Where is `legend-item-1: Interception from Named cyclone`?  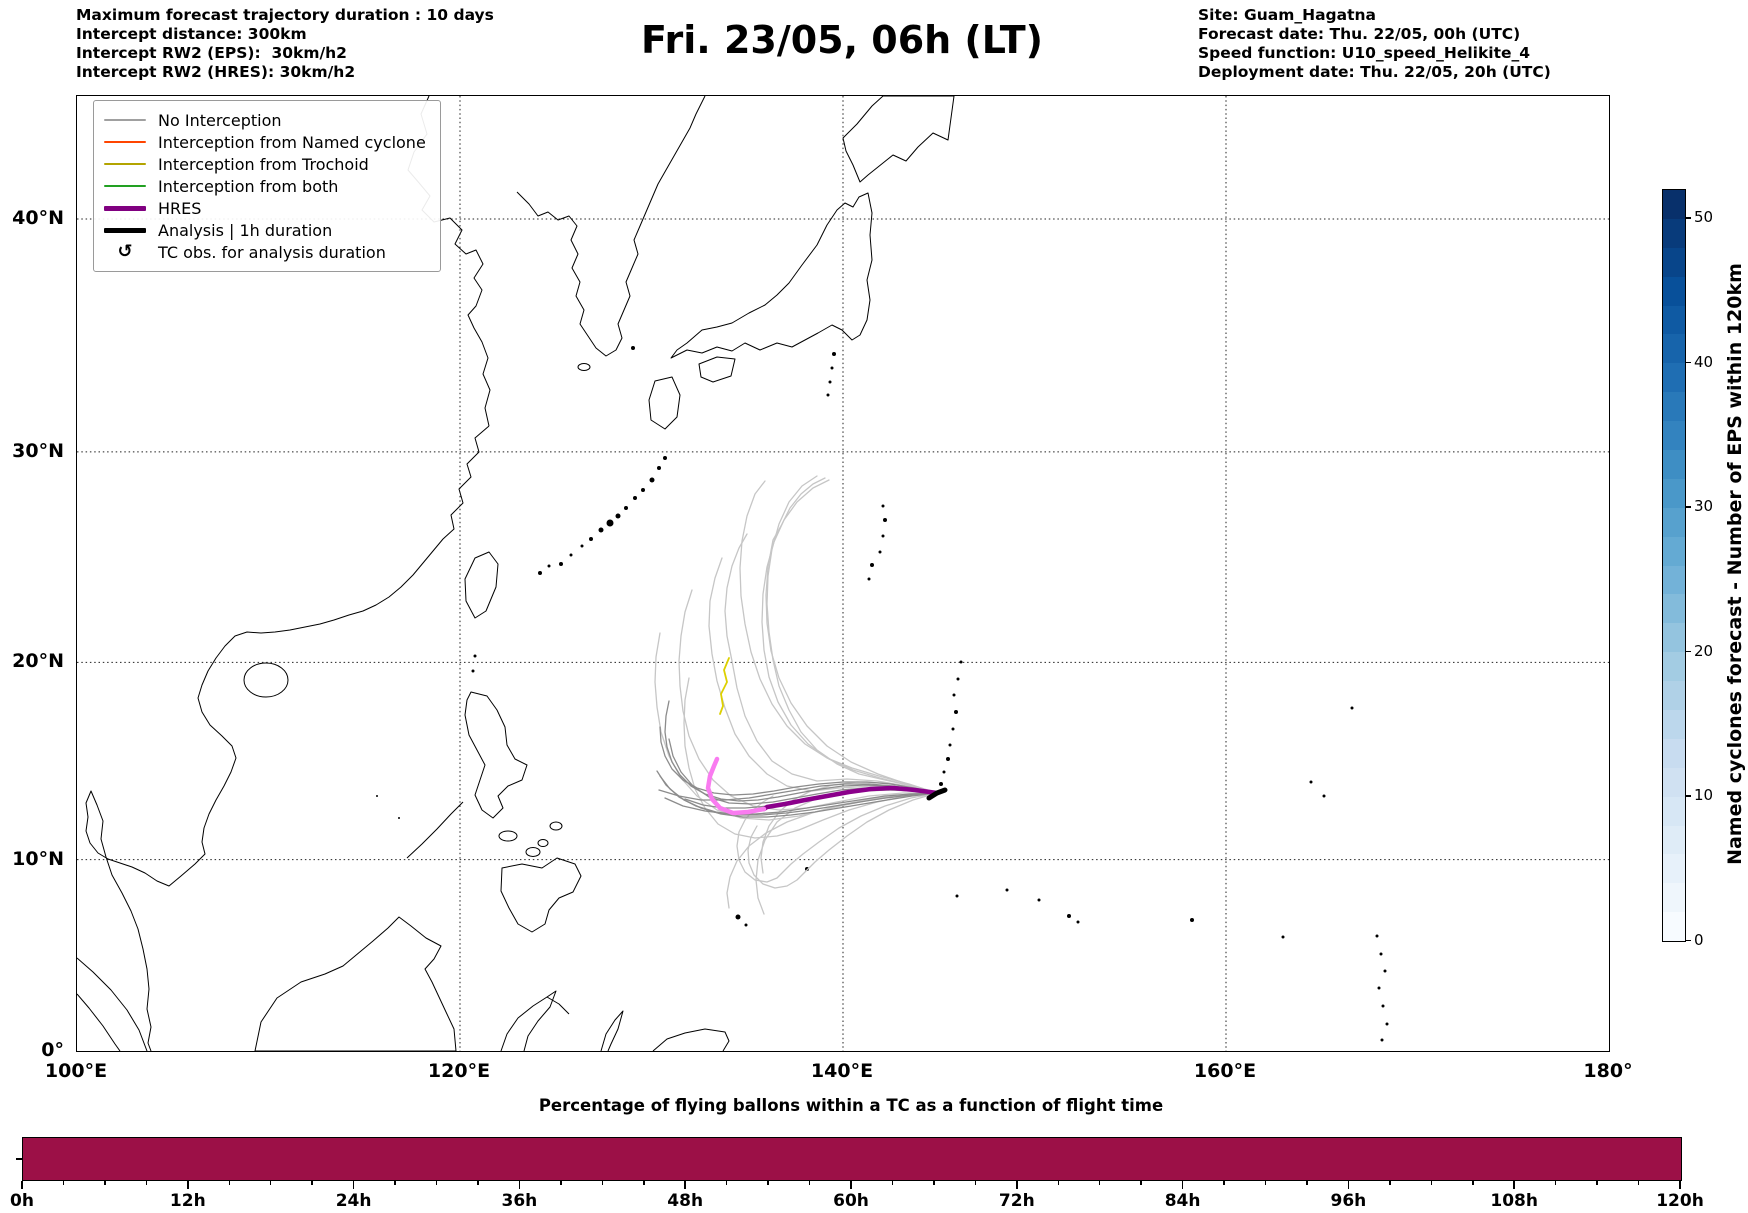
legend-item-1: Interception from Named cyclone is located at coordinates (265, 142).